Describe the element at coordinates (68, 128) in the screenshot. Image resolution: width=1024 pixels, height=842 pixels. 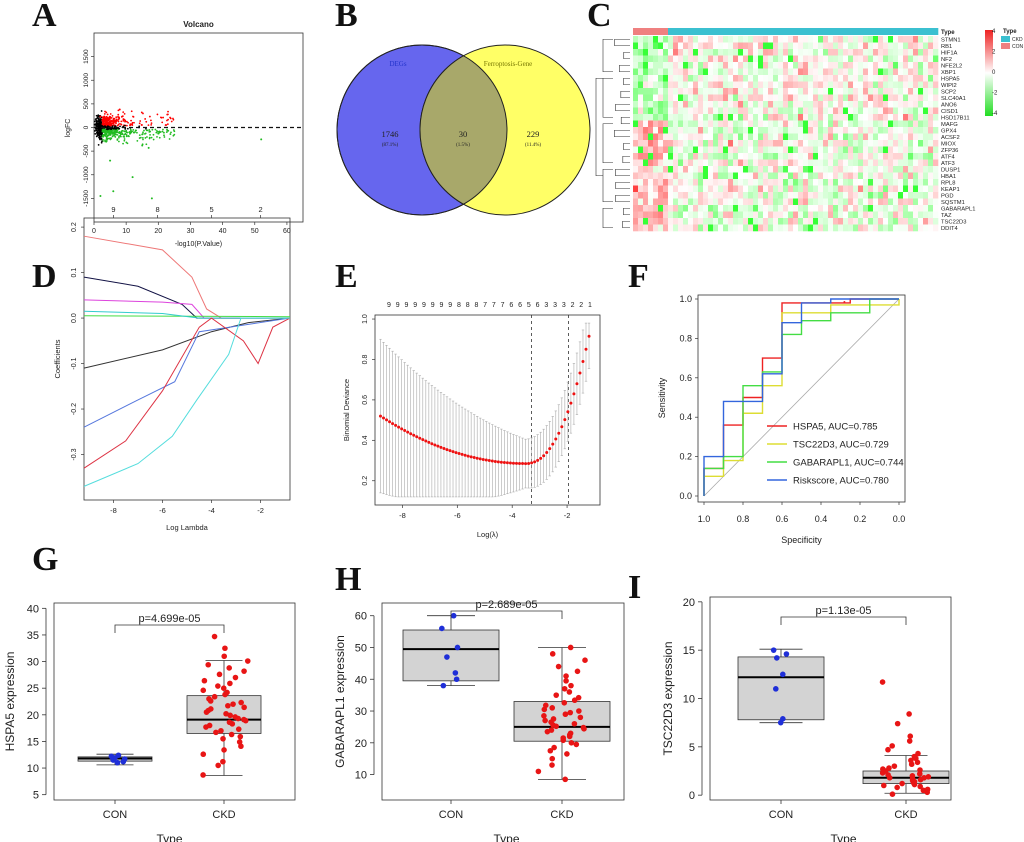
I see `y-axis-label: logFC` at that location.